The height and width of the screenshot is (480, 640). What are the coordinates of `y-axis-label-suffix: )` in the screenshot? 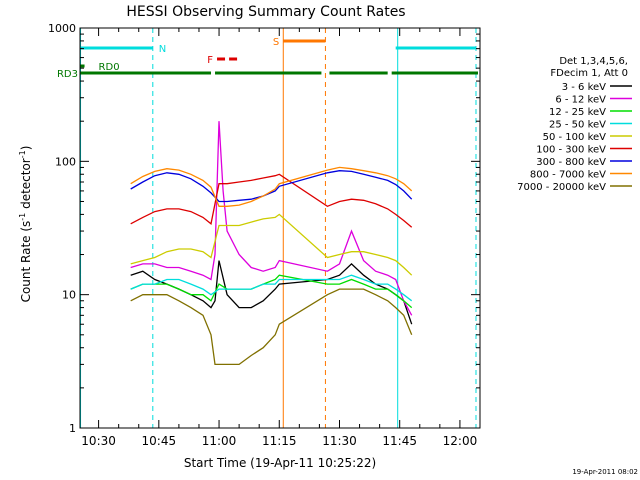 It's located at (26, 148).